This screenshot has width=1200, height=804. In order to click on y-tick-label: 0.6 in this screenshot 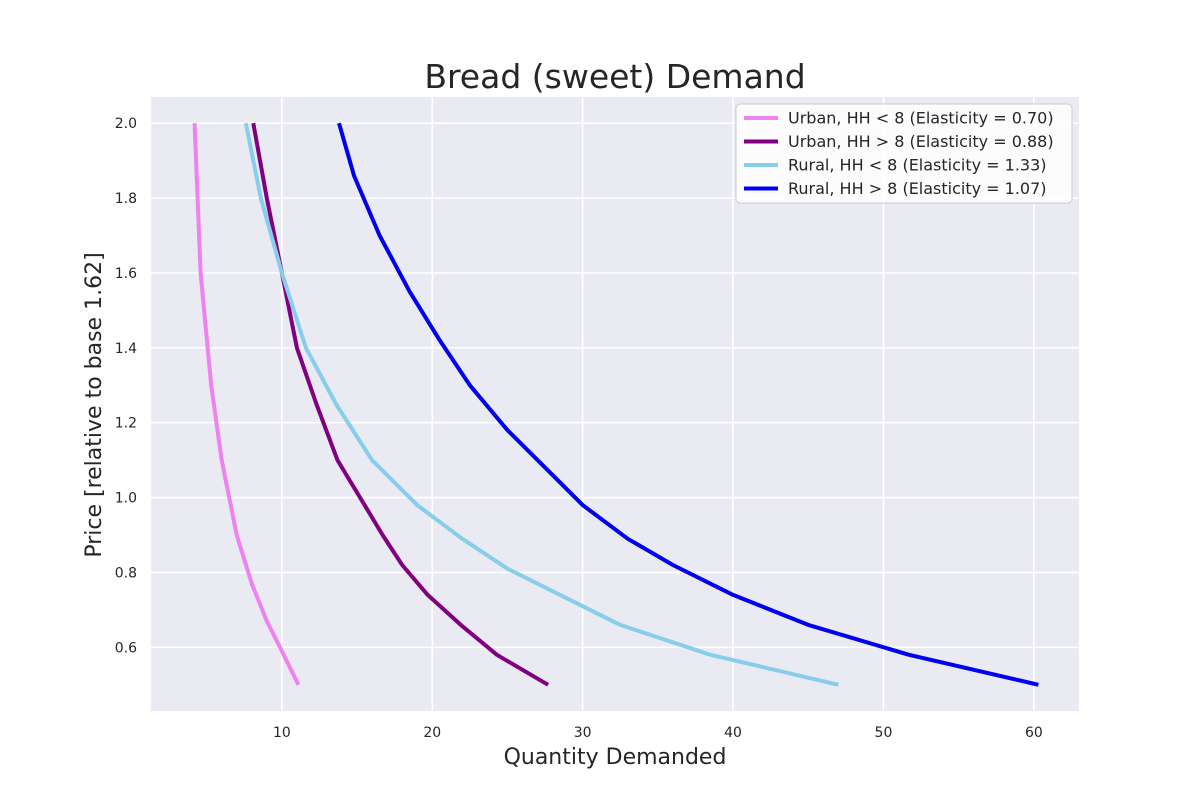, I will do `click(126, 648)`.